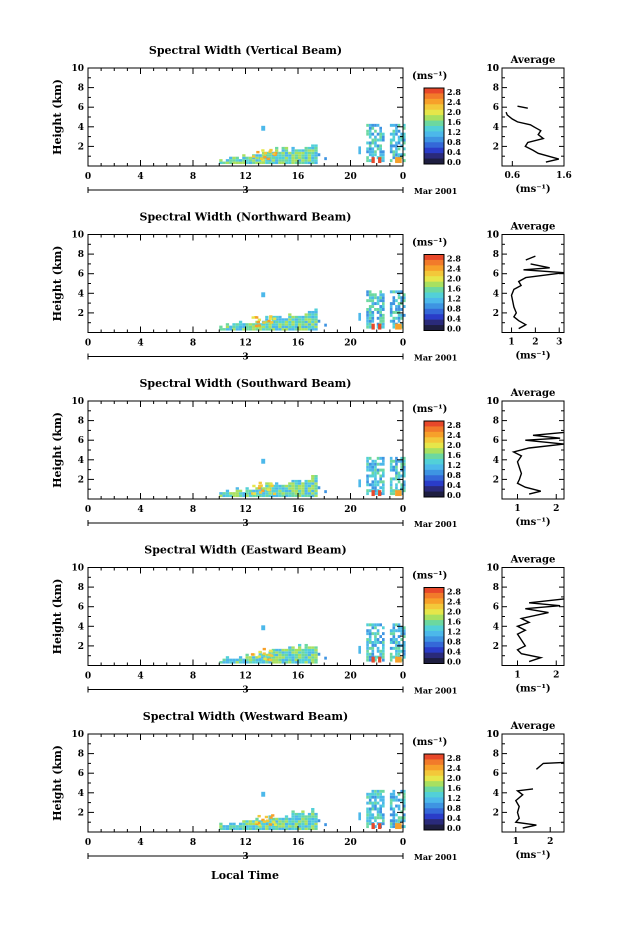 The width and height of the screenshot is (624, 929). What do you see at coordinates (435, 524) in the screenshot?
I see `date-label: Mar 2001` at bounding box center [435, 524].